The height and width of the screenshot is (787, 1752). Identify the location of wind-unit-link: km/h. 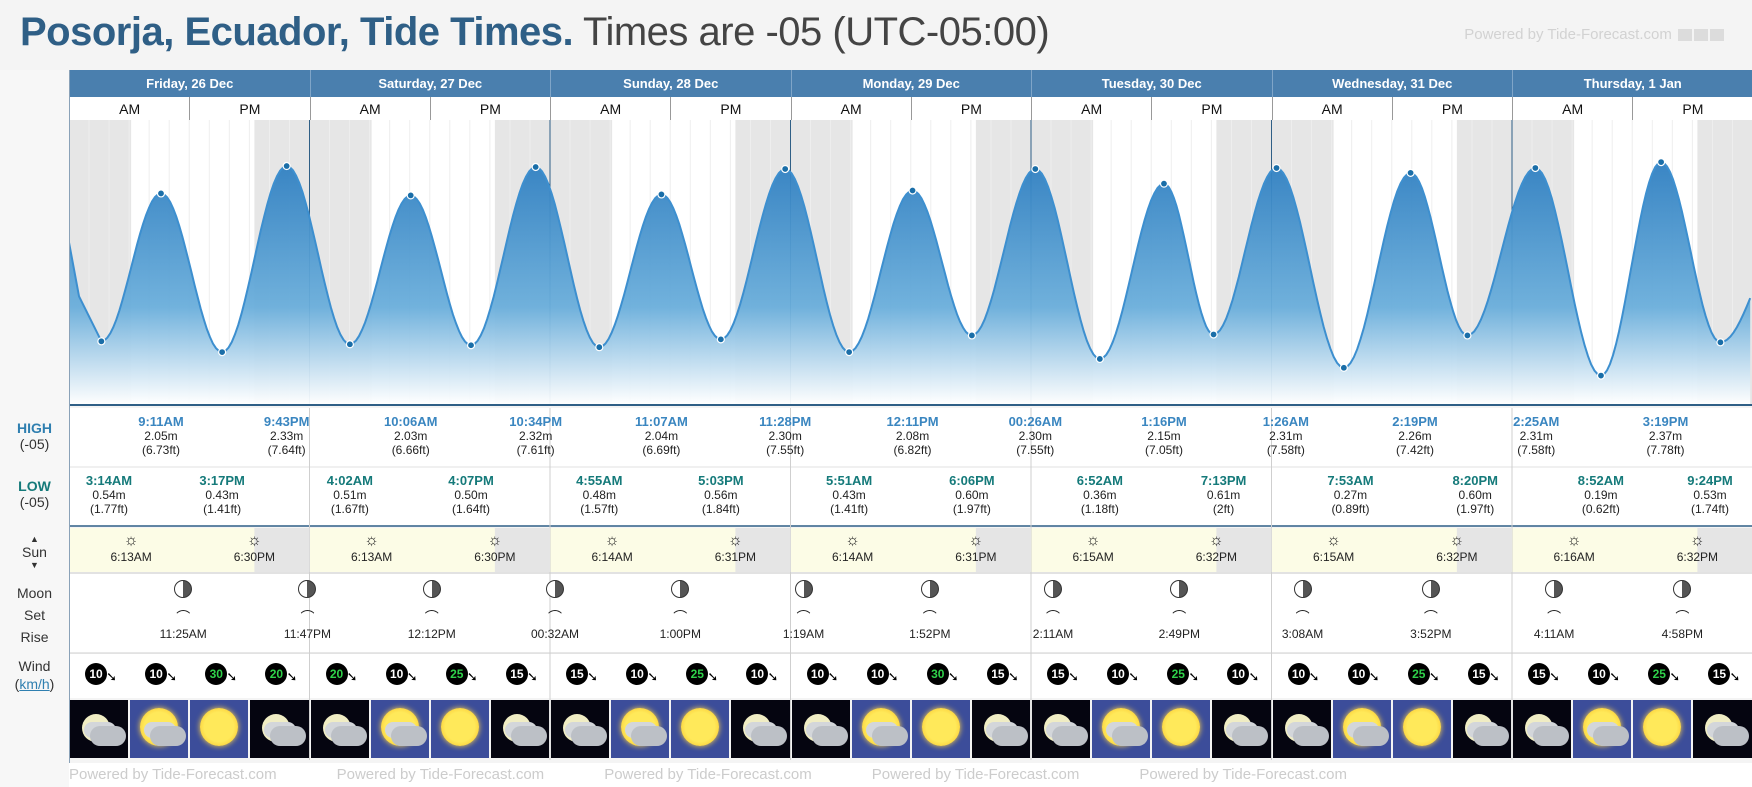
(34, 684).